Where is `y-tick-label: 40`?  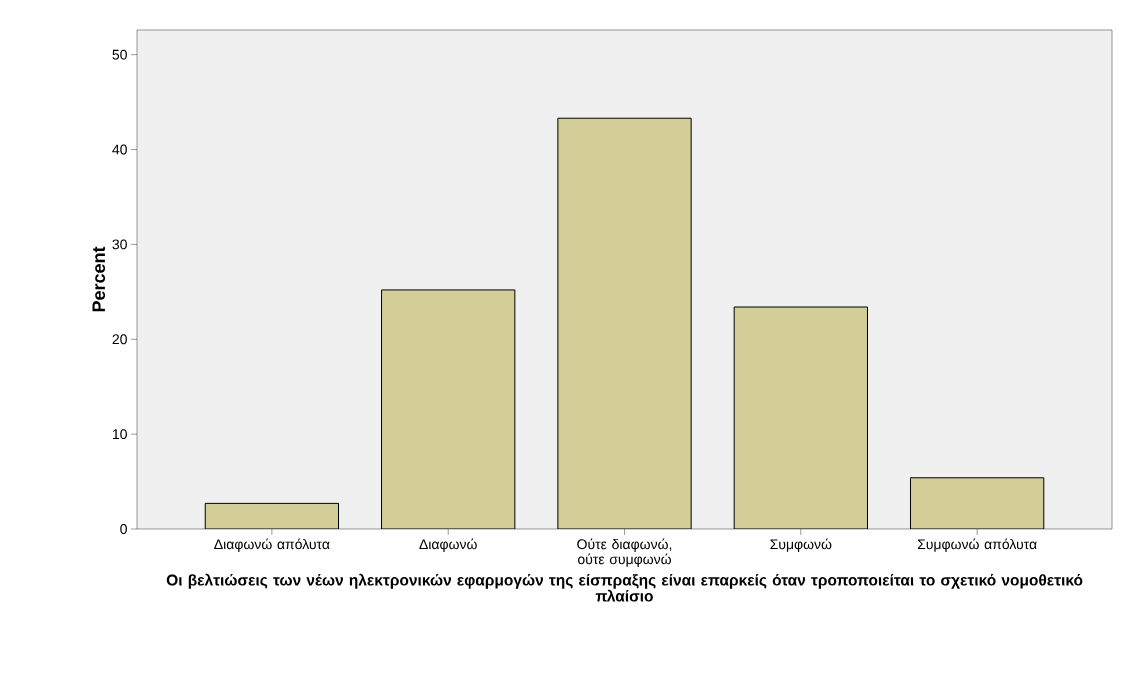
y-tick-label: 40 is located at coordinates (119, 149).